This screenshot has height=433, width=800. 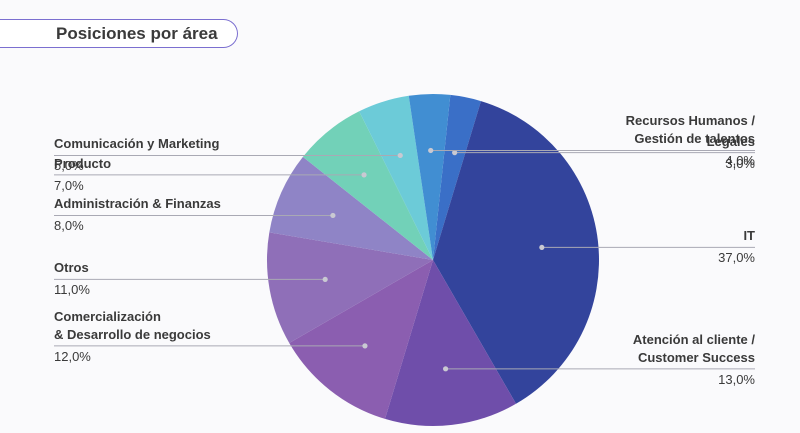 I want to click on slice-value: 11,0%, so click(x=72, y=290).